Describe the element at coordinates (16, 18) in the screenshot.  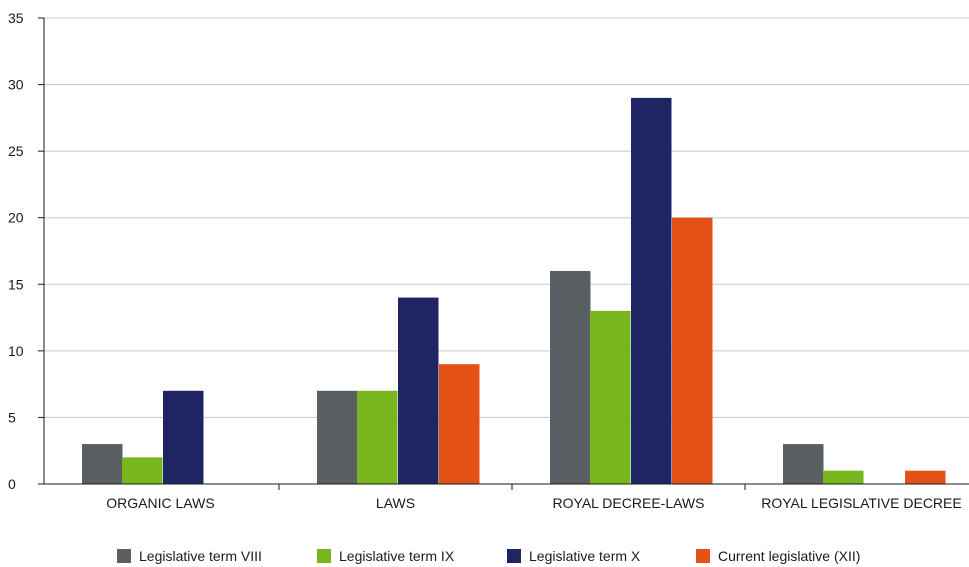
I see `y-tick-label: 35` at that location.